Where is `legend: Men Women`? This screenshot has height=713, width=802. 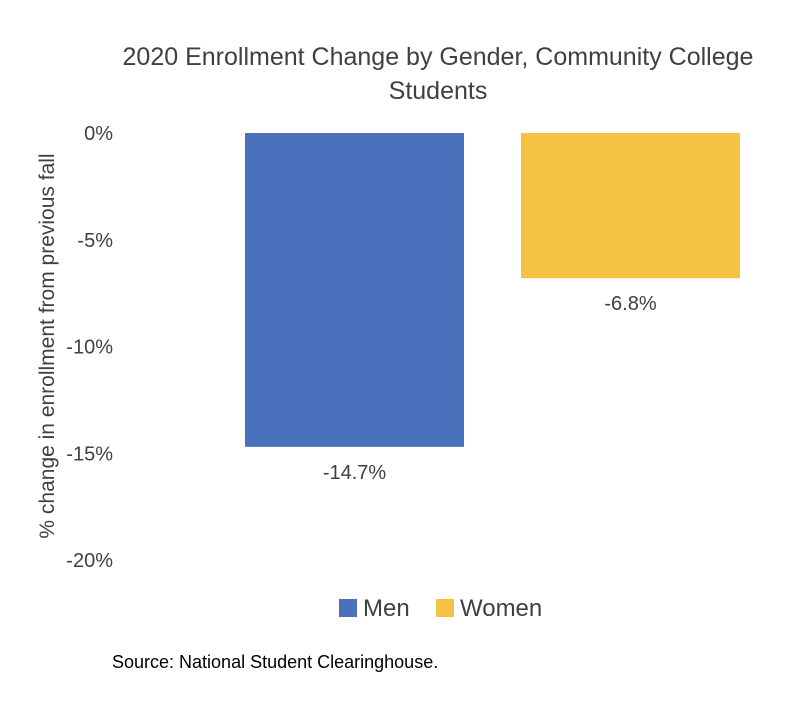 legend: Men Women is located at coordinates (440, 608).